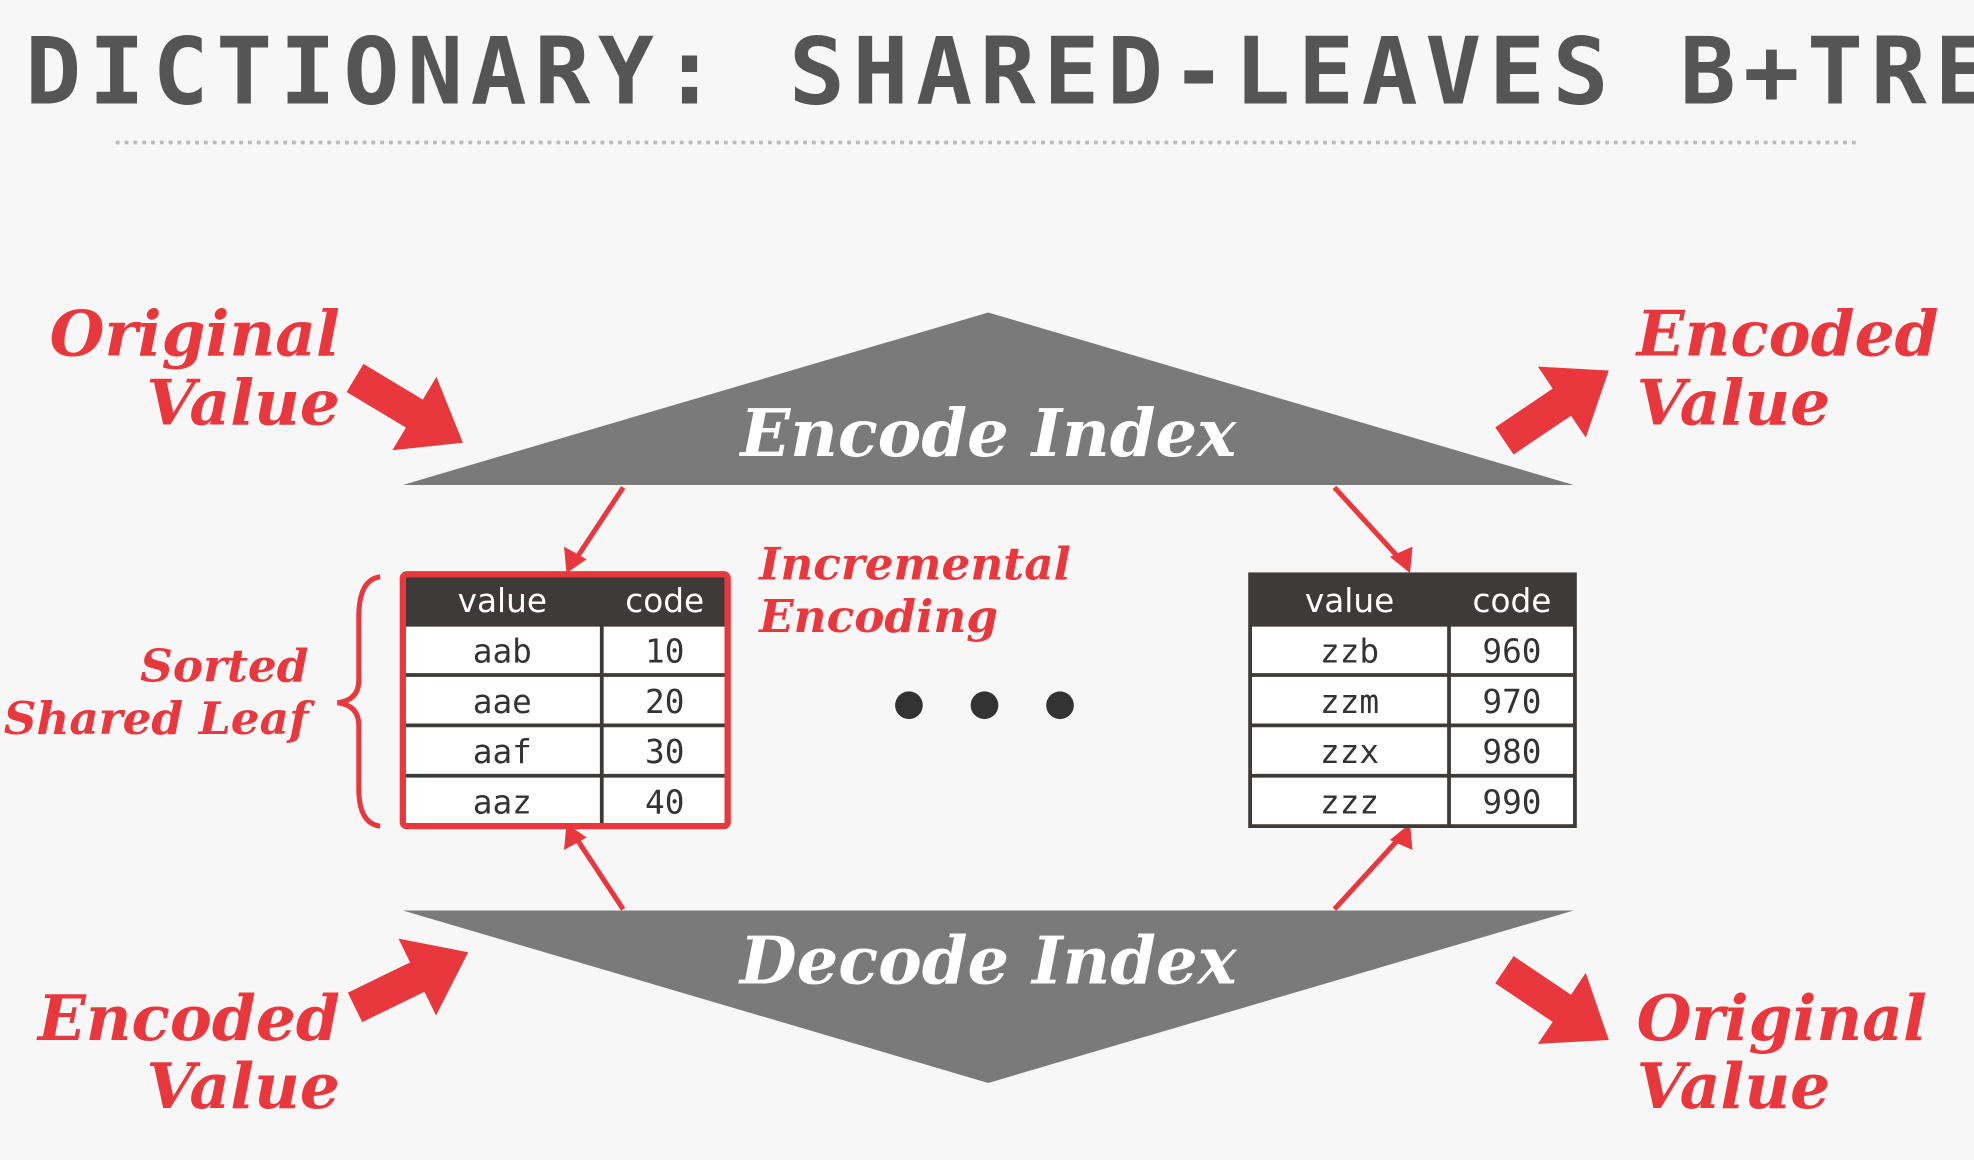 The width and height of the screenshot is (1974, 1160). I want to click on pointer-heads, so click(988, 698).